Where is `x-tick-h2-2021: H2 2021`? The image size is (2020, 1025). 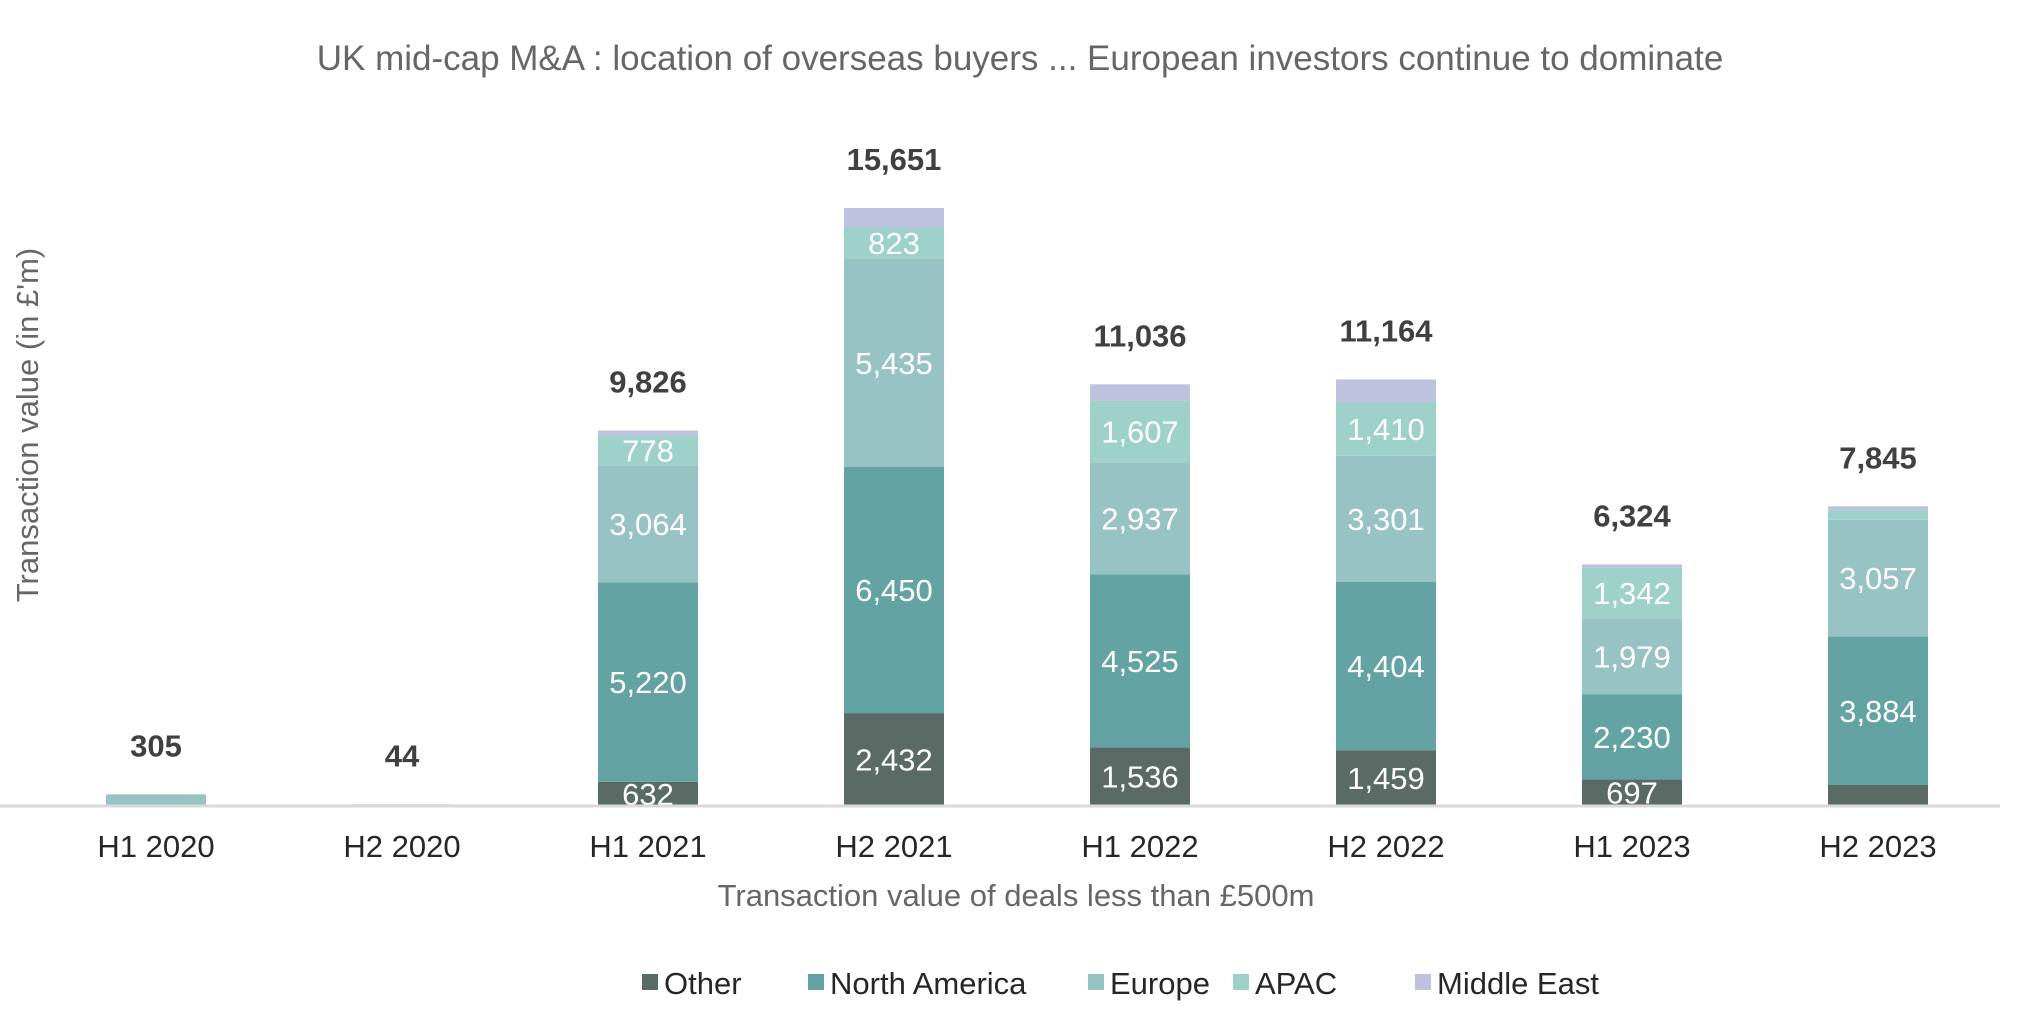 x-tick-h2-2021: H2 2021 is located at coordinates (893, 846).